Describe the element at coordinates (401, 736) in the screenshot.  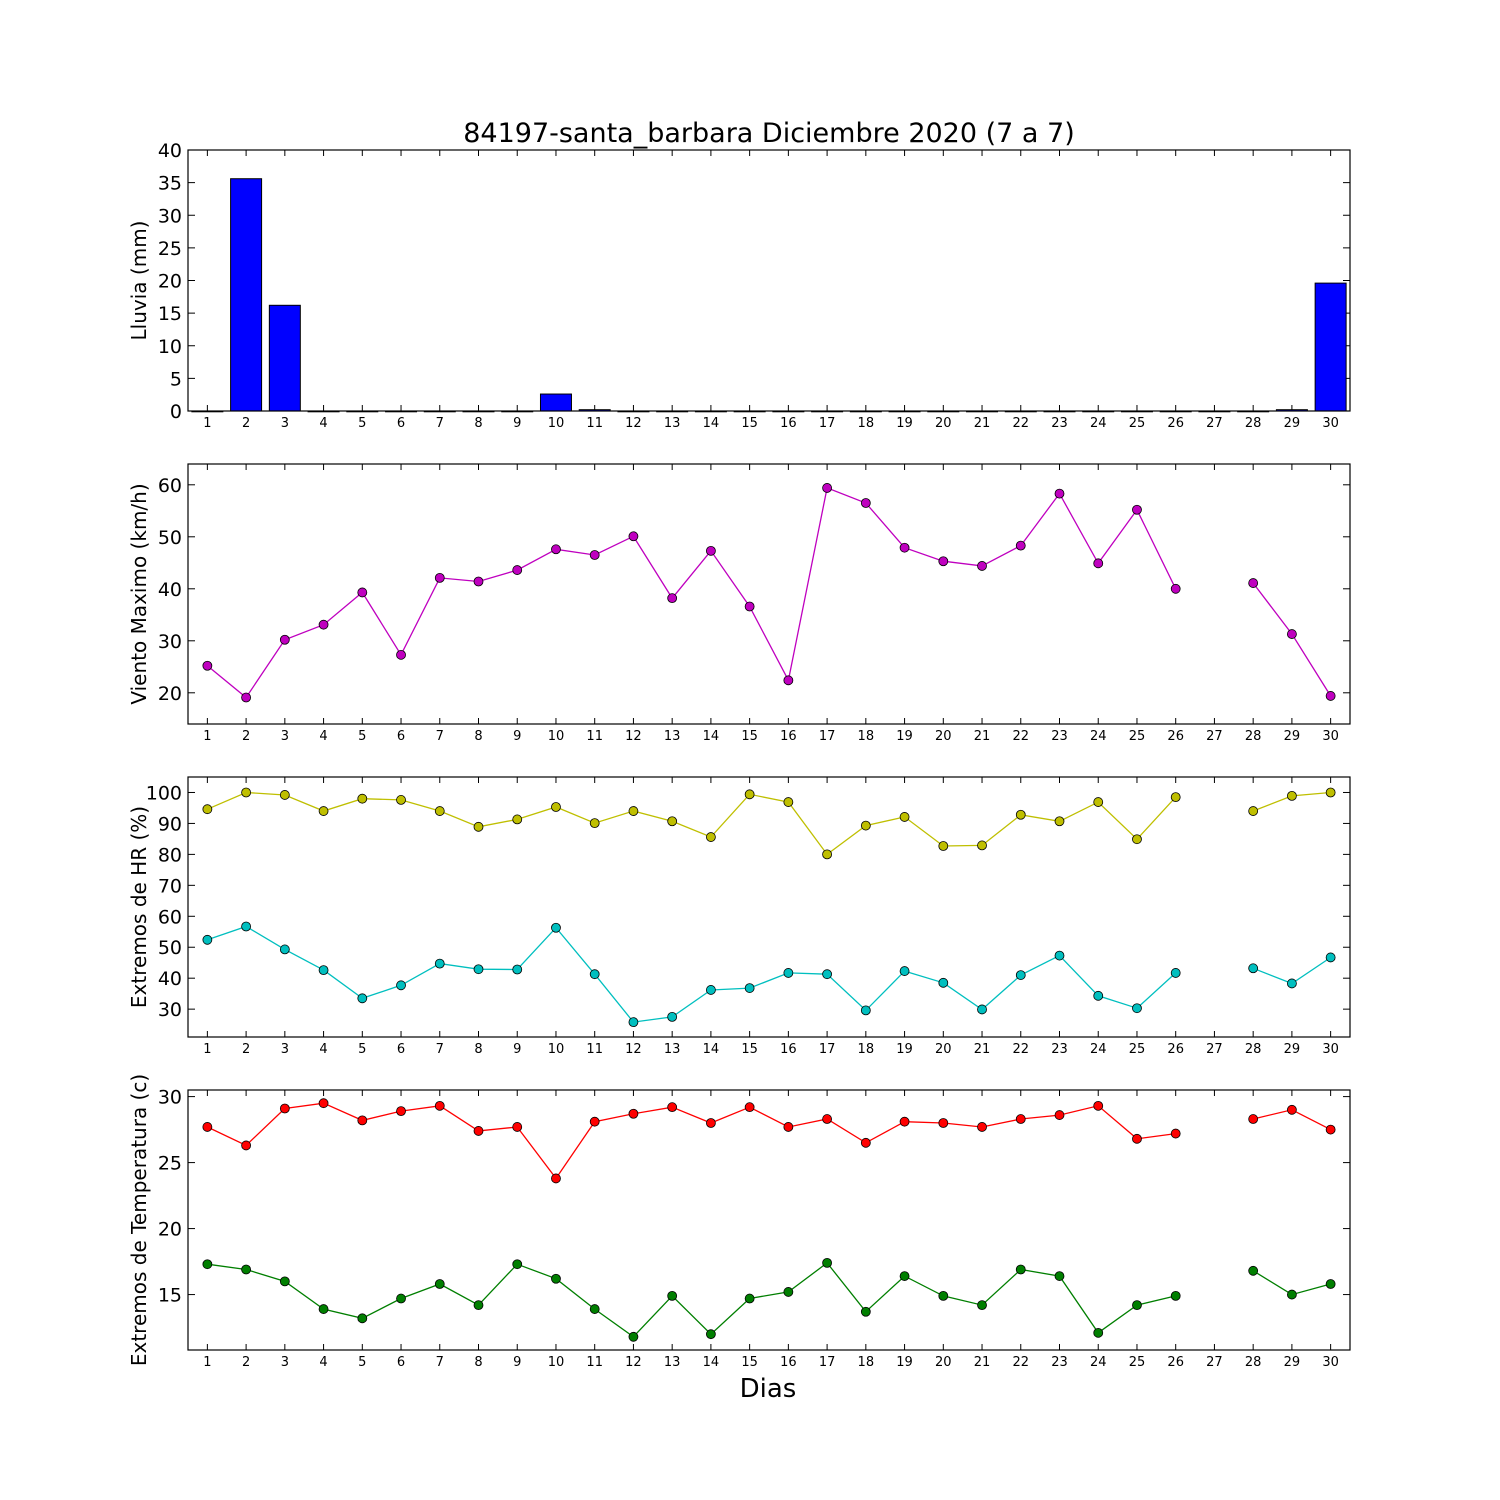
I see `x-tick-label: 6` at that location.